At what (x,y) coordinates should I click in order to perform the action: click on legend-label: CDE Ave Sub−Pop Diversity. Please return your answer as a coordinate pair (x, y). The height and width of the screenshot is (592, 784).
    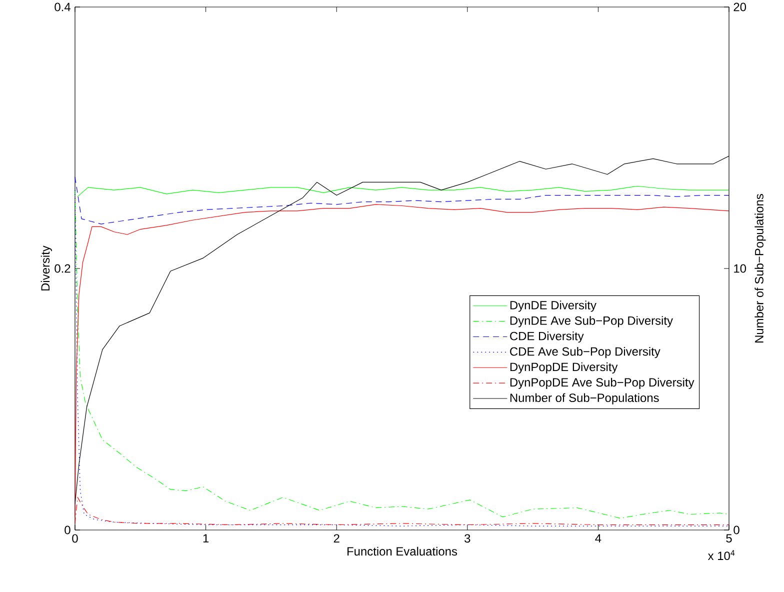
    Looking at the image, I should click on (585, 352).